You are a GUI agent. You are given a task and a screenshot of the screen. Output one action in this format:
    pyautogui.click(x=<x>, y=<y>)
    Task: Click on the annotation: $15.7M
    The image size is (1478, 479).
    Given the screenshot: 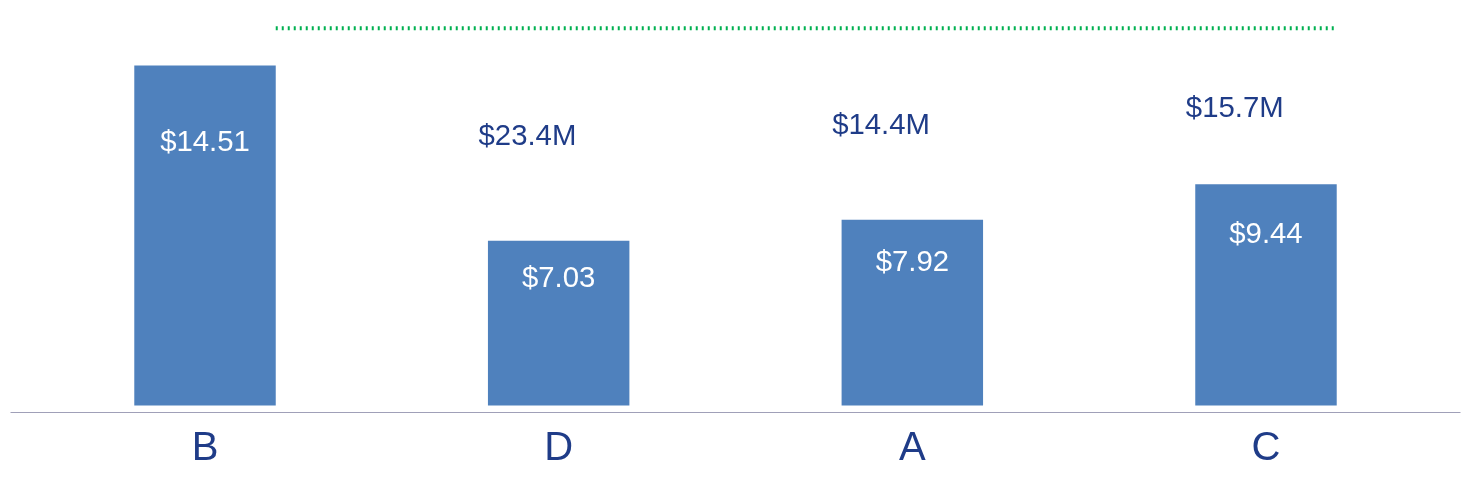 What is the action you would take?
    pyautogui.click(x=1234, y=106)
    